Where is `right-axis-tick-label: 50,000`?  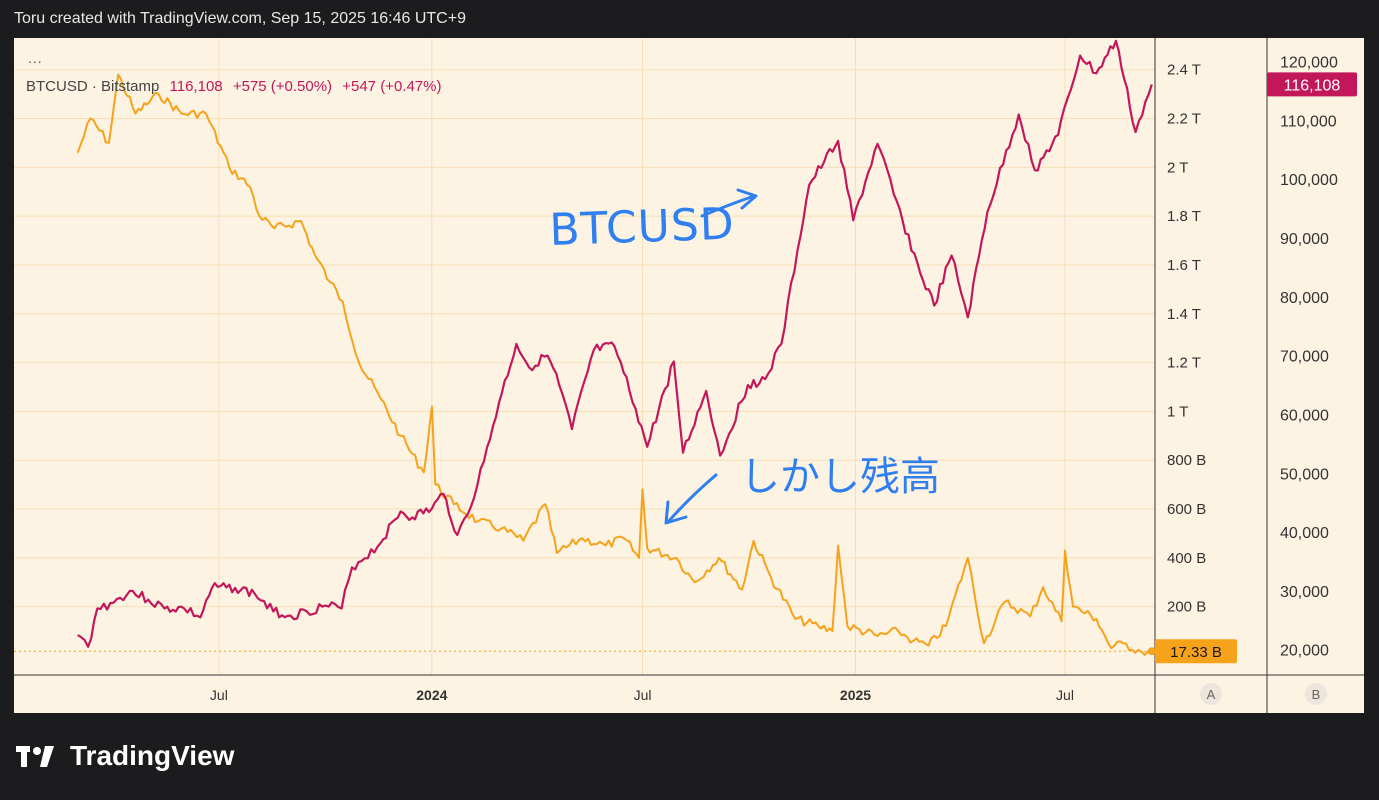 right-axis-tick-label: 50,000 is located at coordinates (1304, 474).